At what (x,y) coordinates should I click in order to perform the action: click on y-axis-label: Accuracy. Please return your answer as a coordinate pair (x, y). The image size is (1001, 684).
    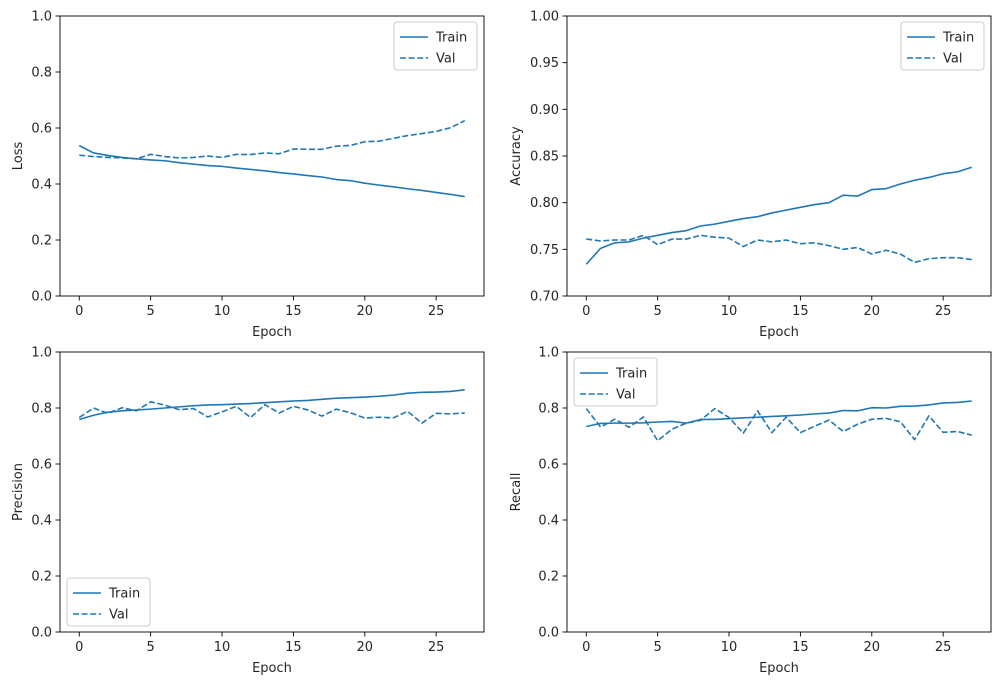
    Looking at the image, I should click on (516, 156).